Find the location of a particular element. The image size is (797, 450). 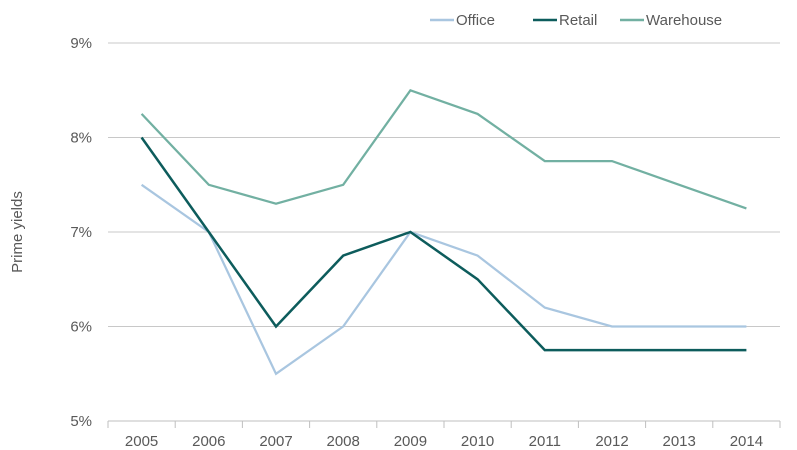

y-tick-label: 9% is located at coordinates (81, 43).